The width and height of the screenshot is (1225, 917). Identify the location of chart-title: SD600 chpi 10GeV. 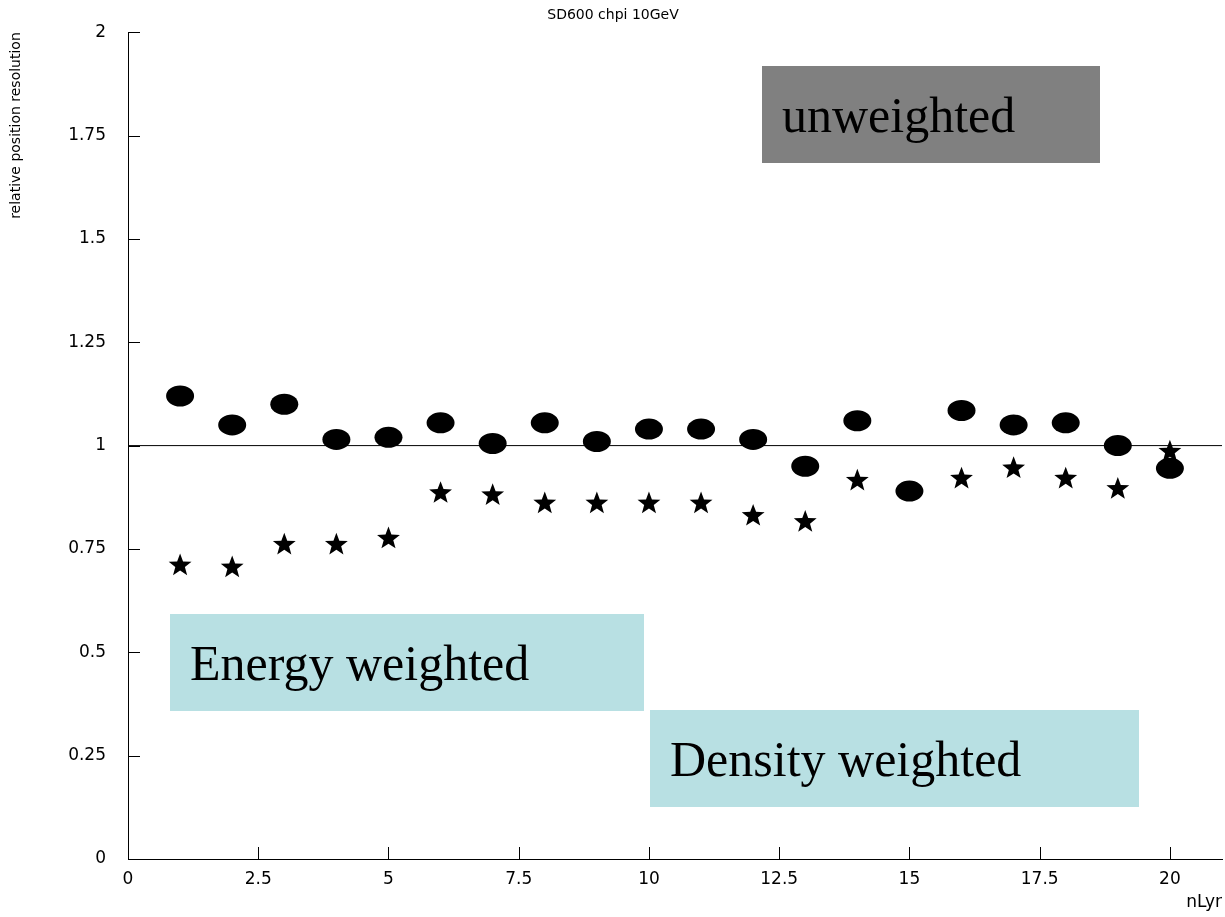
(613, 14).